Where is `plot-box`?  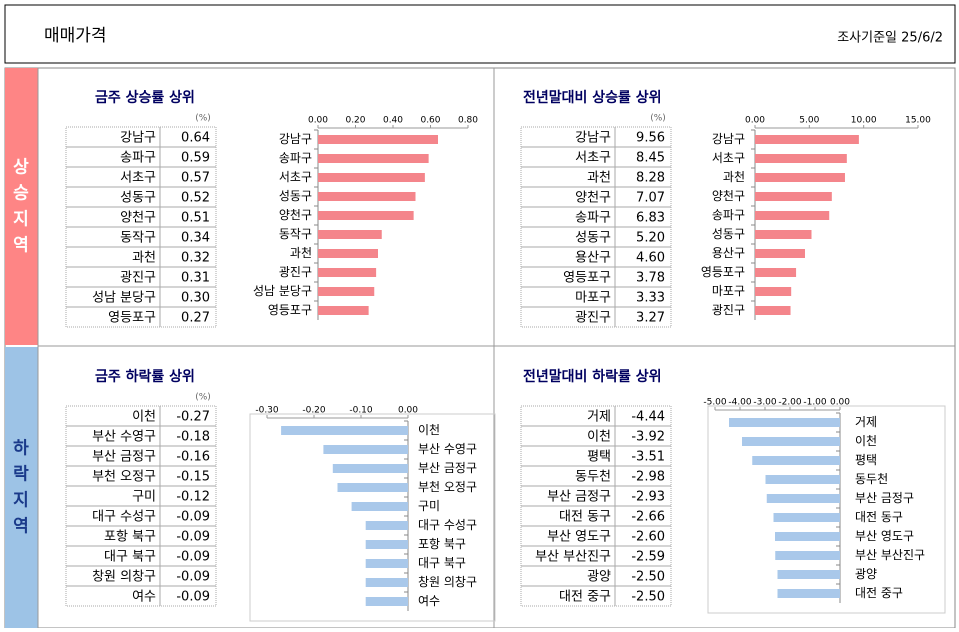
plot-box is located at coordinates (372, 517).